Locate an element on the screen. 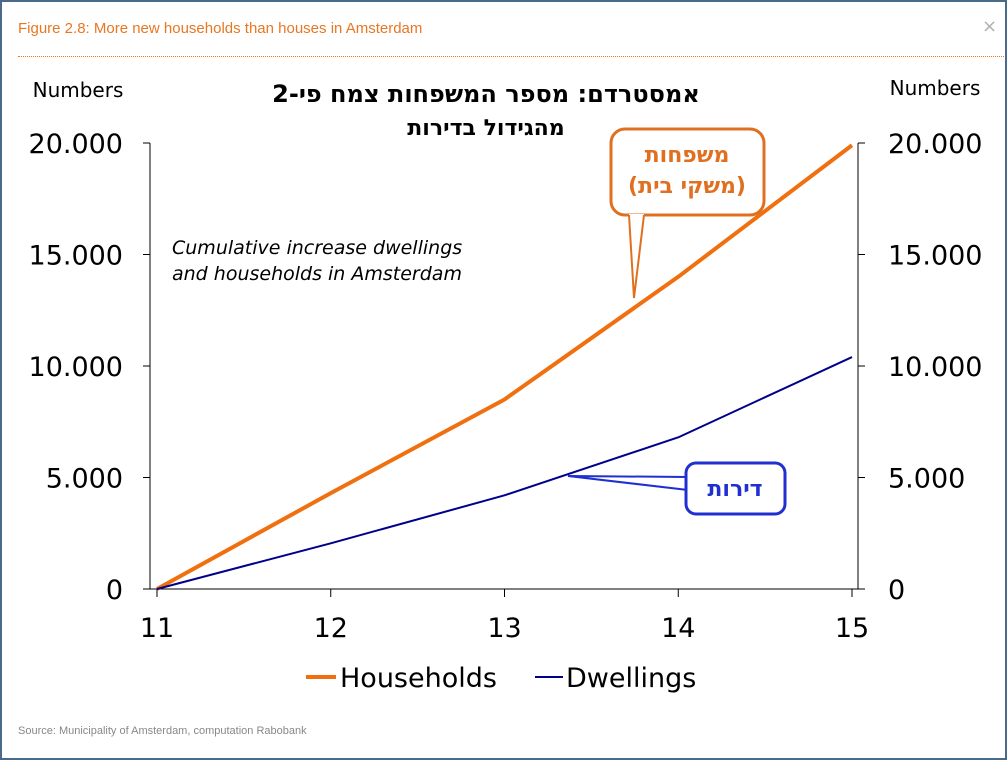 The width and height of the screenshot is (1007, 760). chart-subtitle-line2: and households in Amsterdam is located at coordinates (317, 274).